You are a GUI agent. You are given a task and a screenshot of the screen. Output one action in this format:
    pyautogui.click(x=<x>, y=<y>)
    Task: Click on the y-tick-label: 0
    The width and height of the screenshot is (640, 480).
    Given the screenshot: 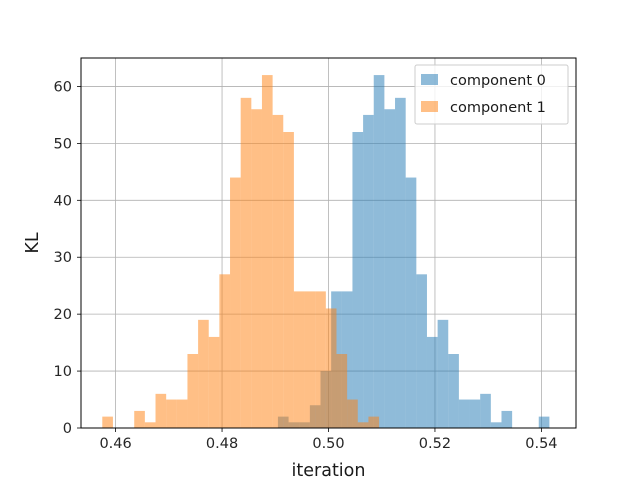 What is the action you would take?
    pyautogui.click(x=67, y=429)
    